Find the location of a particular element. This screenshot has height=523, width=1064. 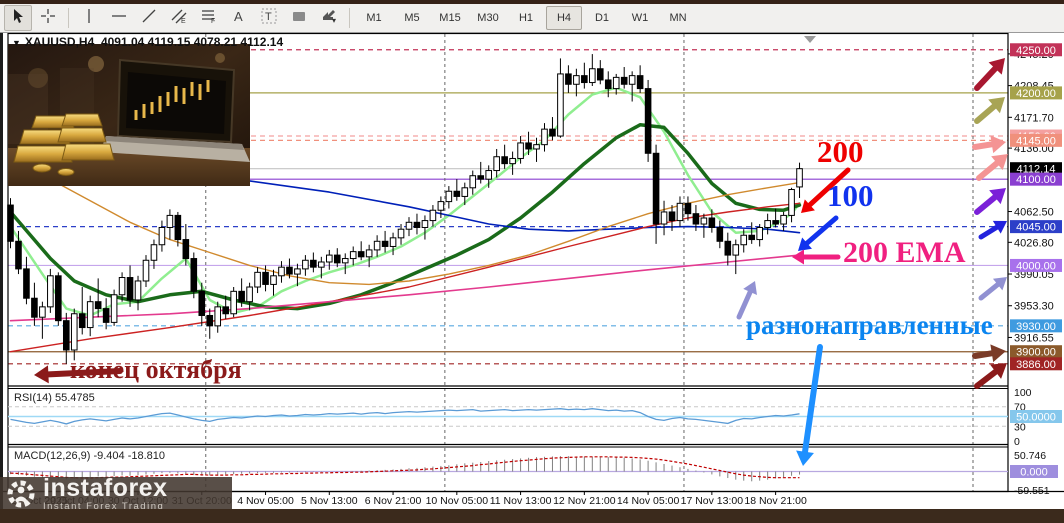

trendline-icon is located at coordinates (149, 18).